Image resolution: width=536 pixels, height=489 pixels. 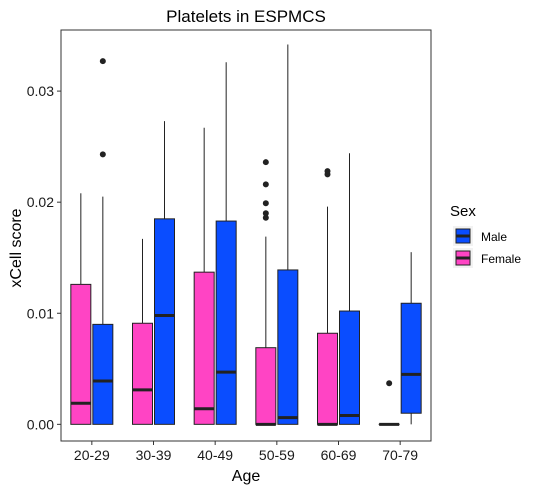 What do you see at coordinates (339, 455) in the screenshot?
I see `x-tick-label: 60-69` at bounding box center [339, 455].